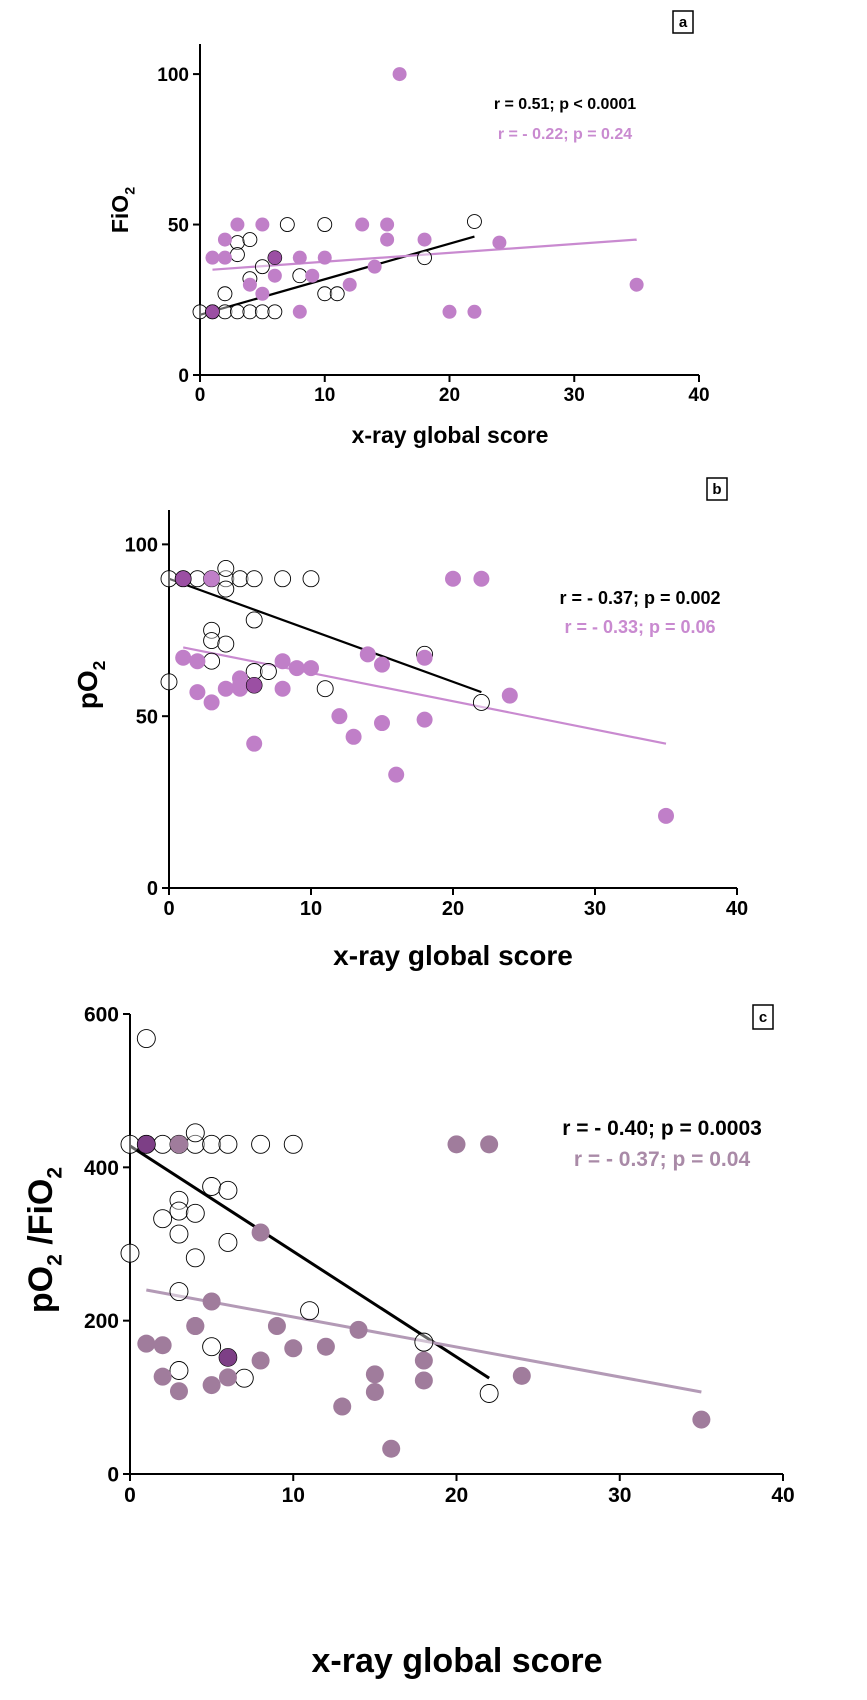  I want to click on panel-label-box-b, so click(717, 489).